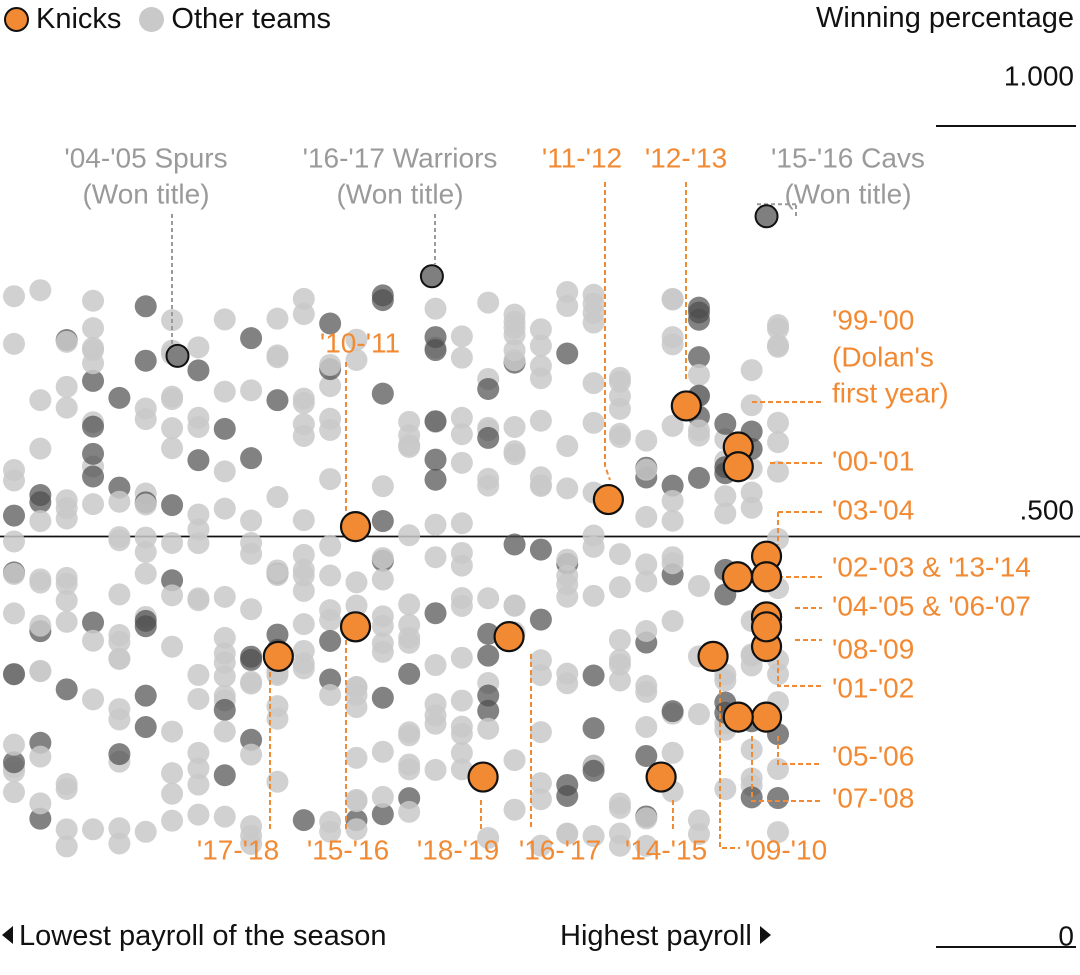 The image size is (1080, 975). I want to click on title-winner-dot, so click(431, 276).